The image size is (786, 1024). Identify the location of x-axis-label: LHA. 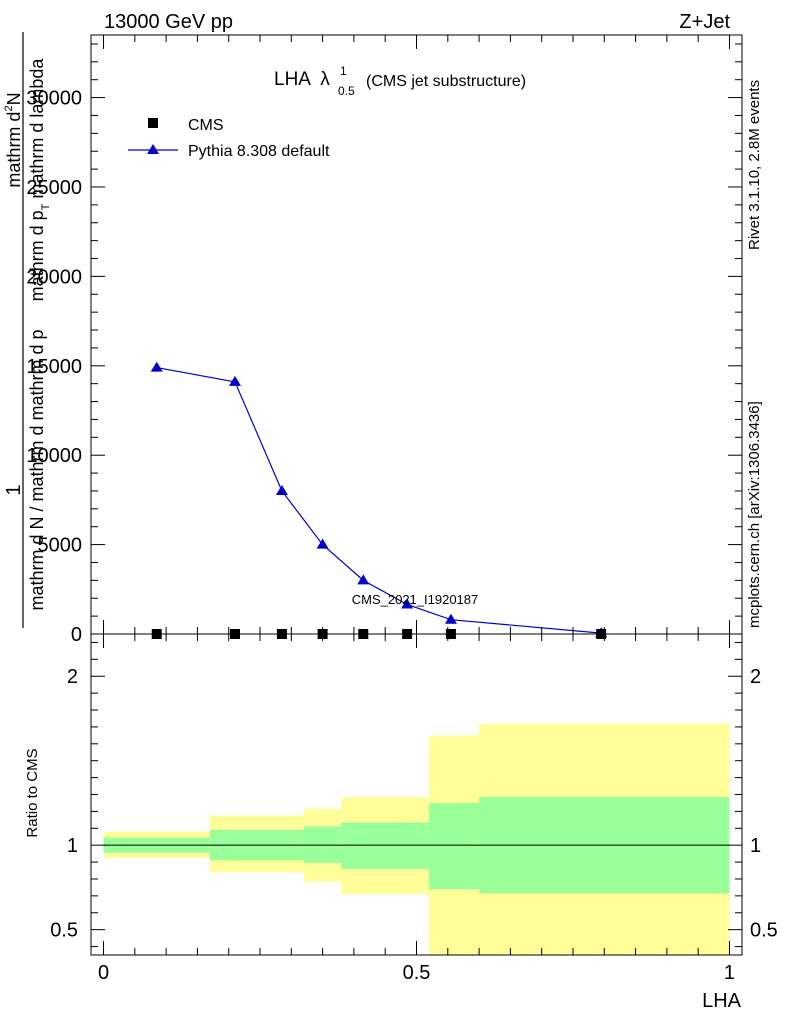
(722, 1001).